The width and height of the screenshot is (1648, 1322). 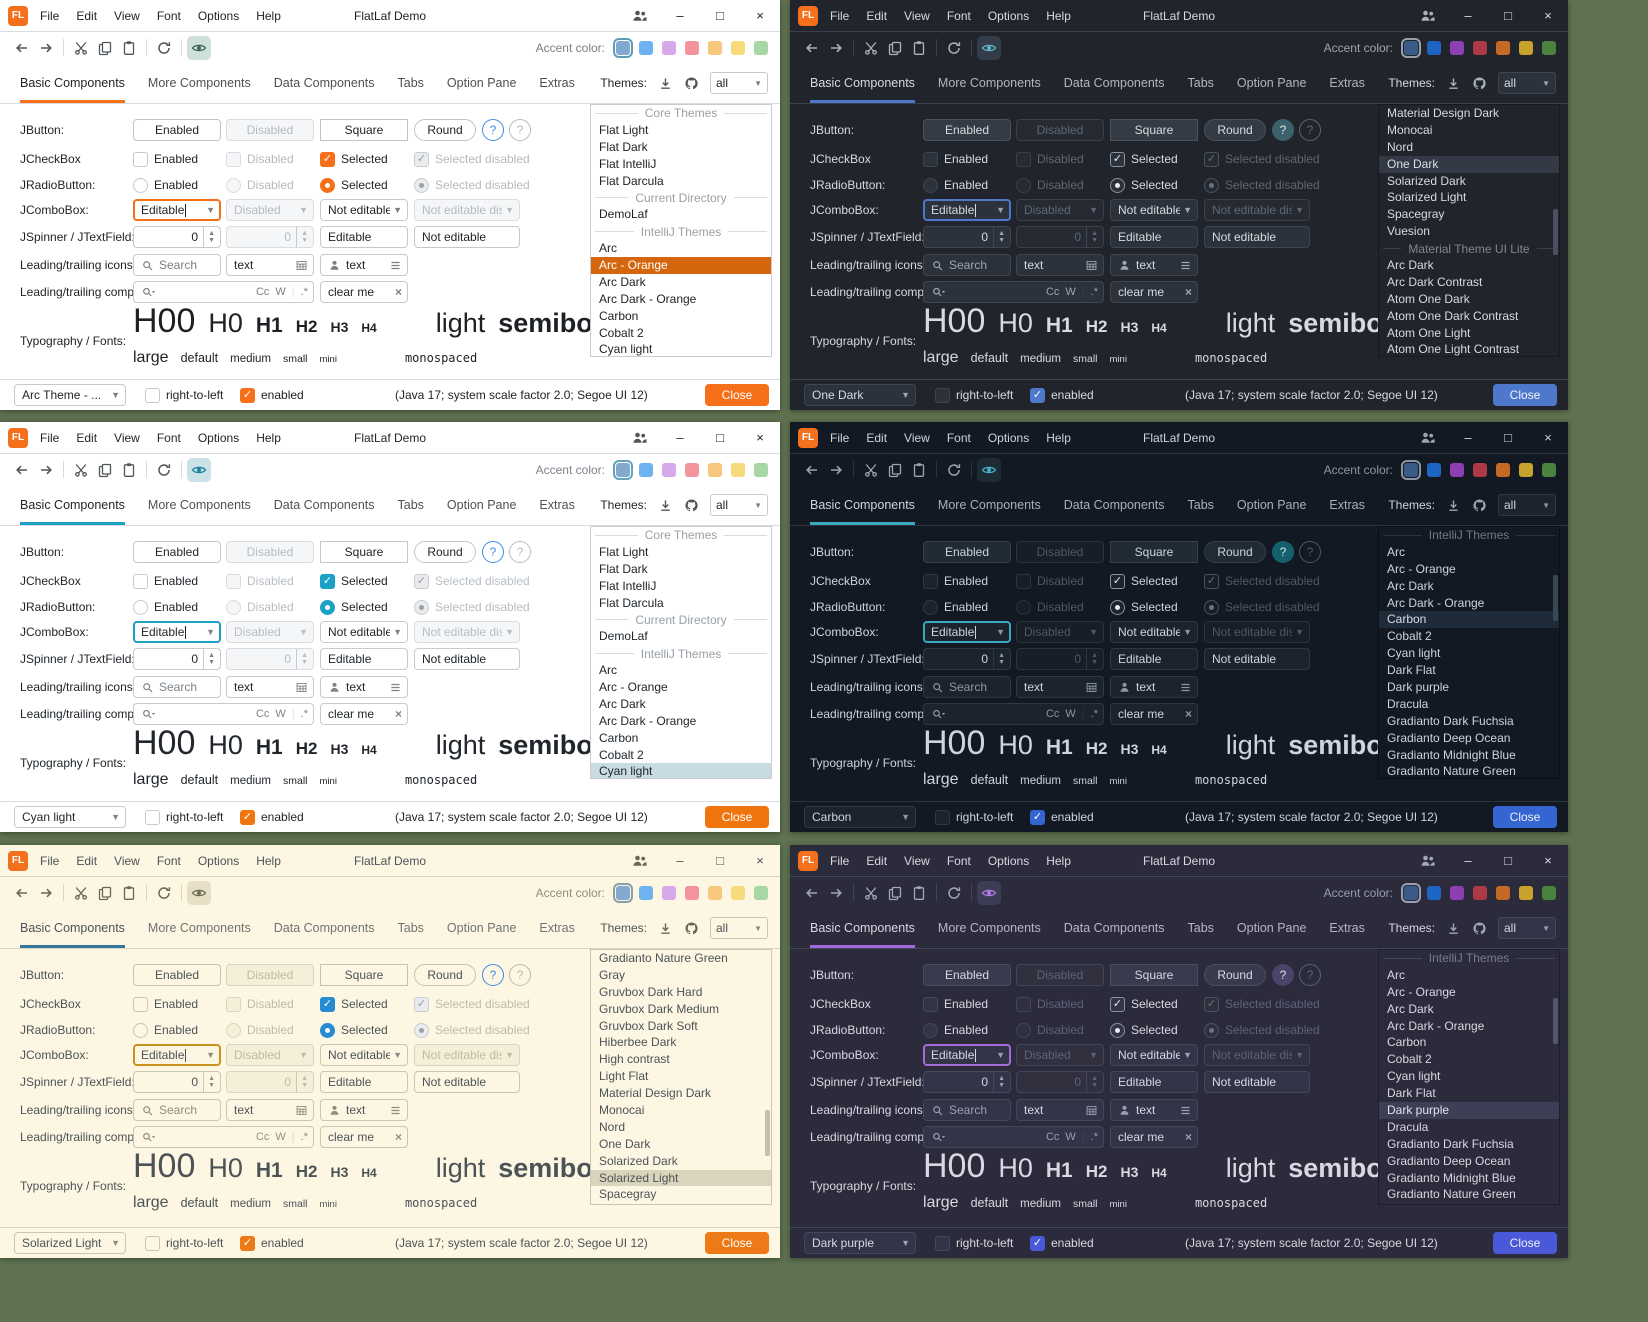 I want to click on users-icon, so click(x=1428, y=437).